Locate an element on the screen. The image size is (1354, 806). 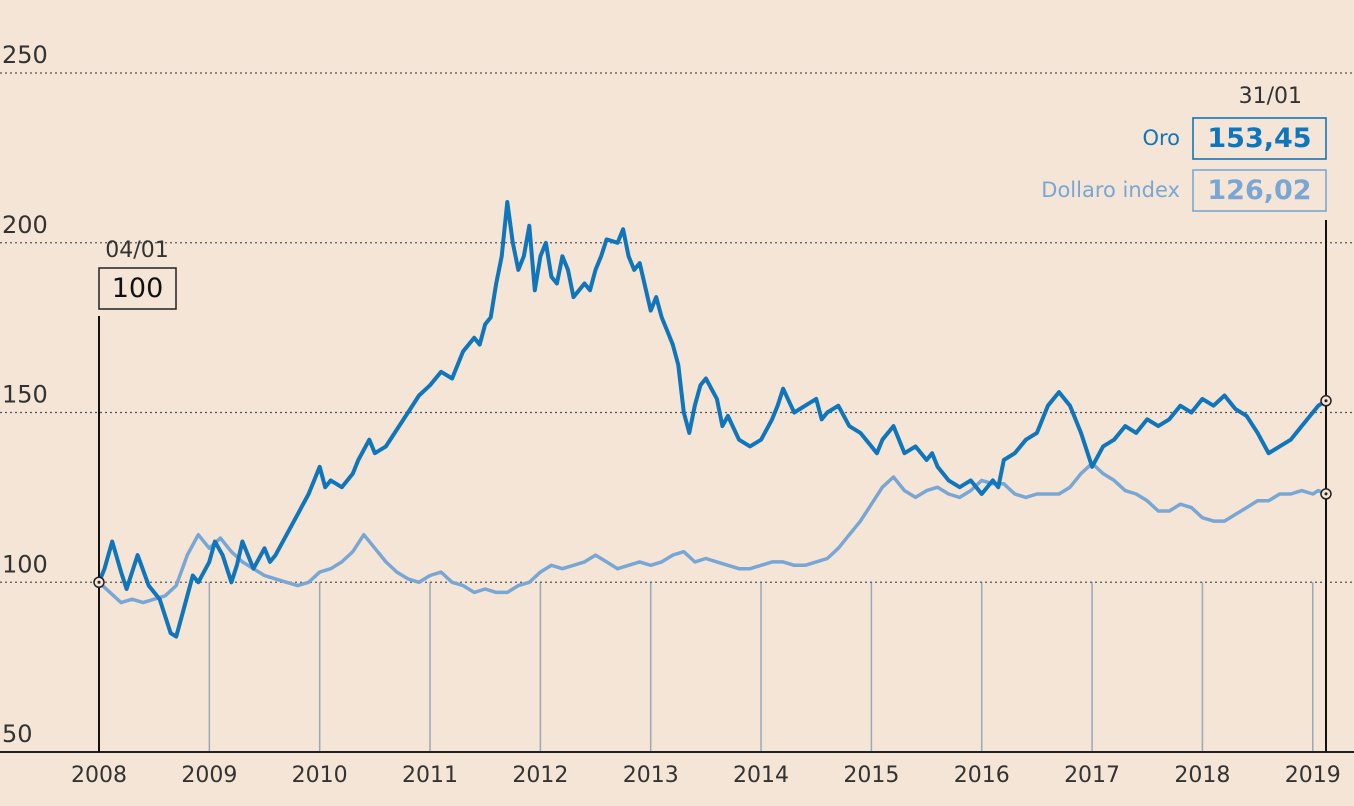
x-tick-label-2012: 2012 is located at coordinates (540, 775).